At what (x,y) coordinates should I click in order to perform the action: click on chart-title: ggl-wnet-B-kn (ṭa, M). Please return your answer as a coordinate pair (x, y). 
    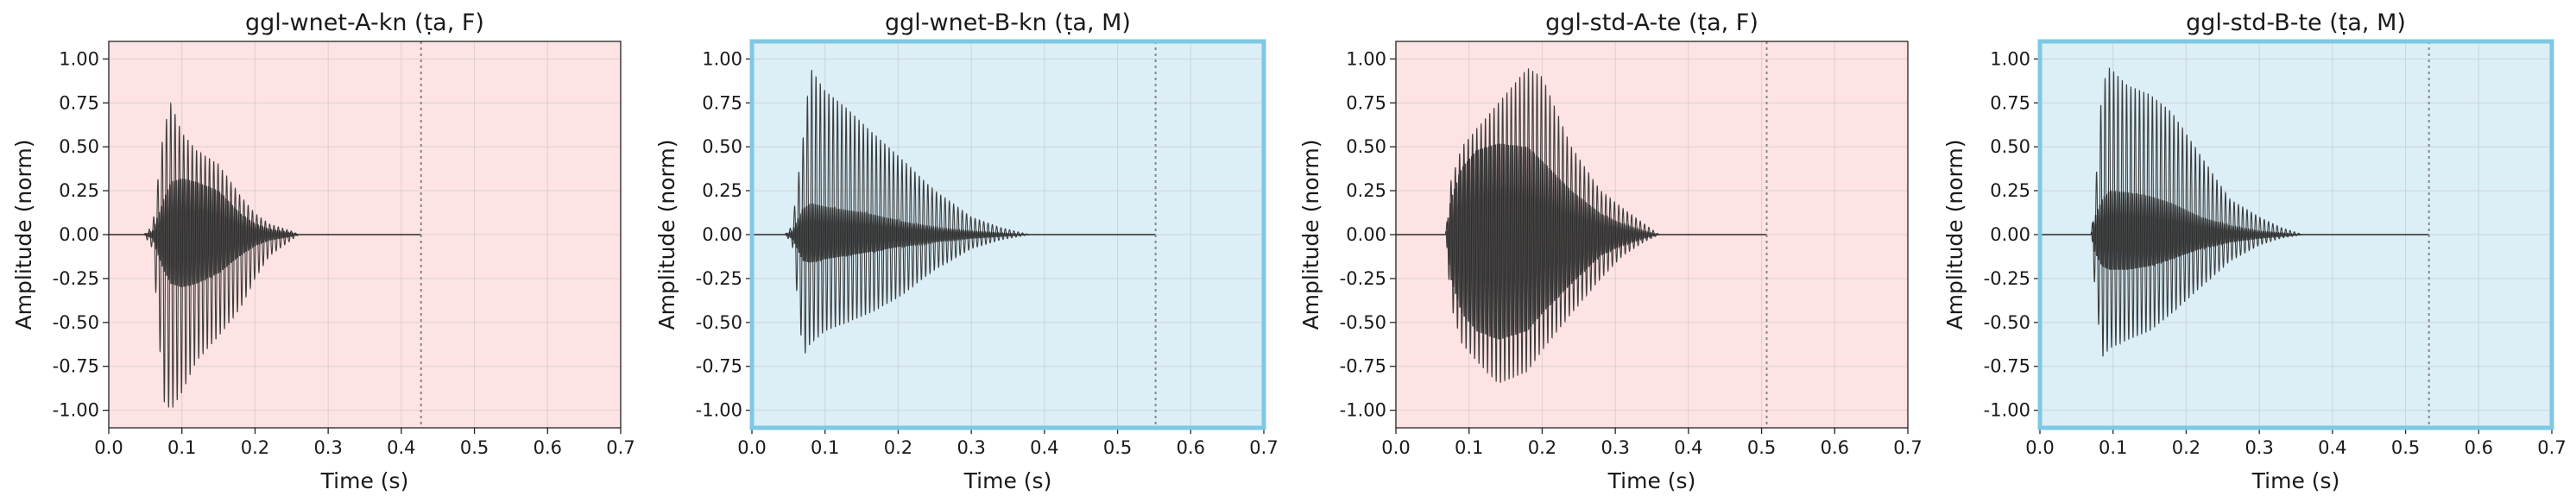
    Looking at the image, I should click on (1008, 22).